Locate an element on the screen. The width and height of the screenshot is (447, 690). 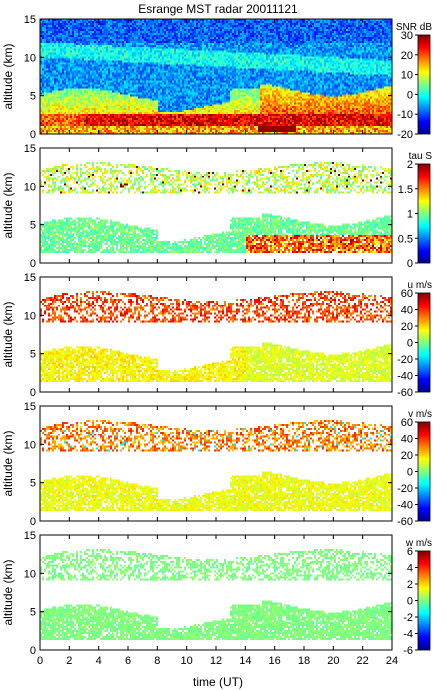
heatmap-v is located at coordinates (216, 463).